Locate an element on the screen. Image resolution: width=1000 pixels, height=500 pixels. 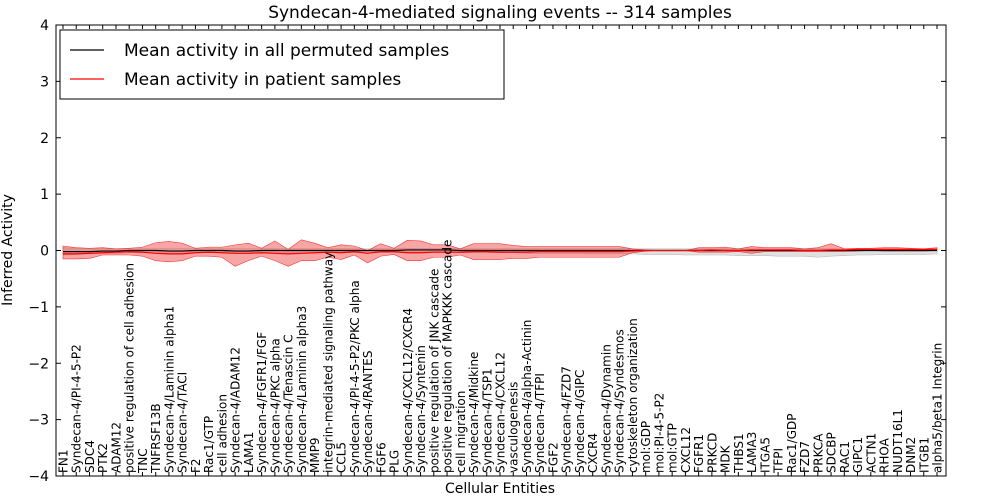
x-category-label: positive regulation of JNK cascade is located at coordinates (434, 371).